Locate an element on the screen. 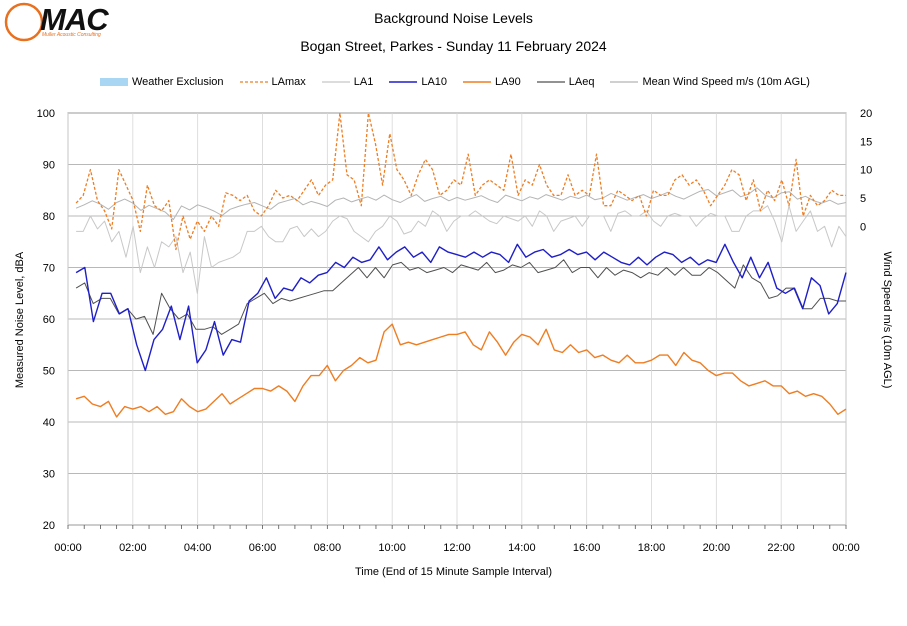 The image size is (907, 626). legend-item-wind: Mean Wind Speed m/s (10m AGL) is located at coordinates (710, 82).